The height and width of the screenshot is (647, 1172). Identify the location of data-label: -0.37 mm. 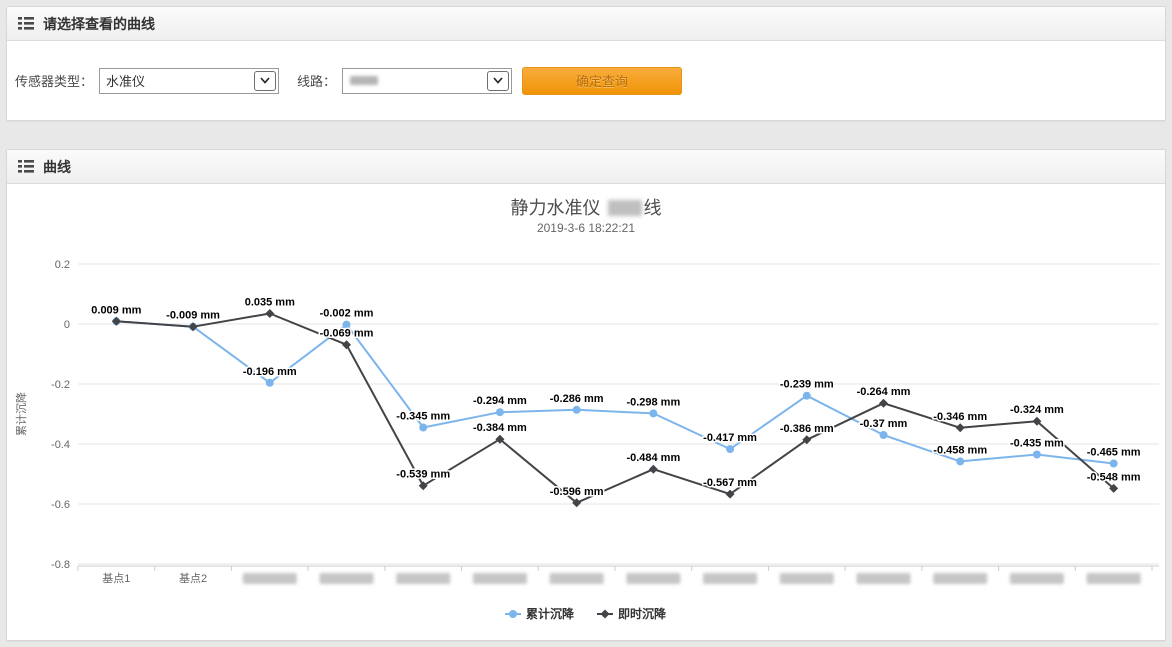
(884, 424).